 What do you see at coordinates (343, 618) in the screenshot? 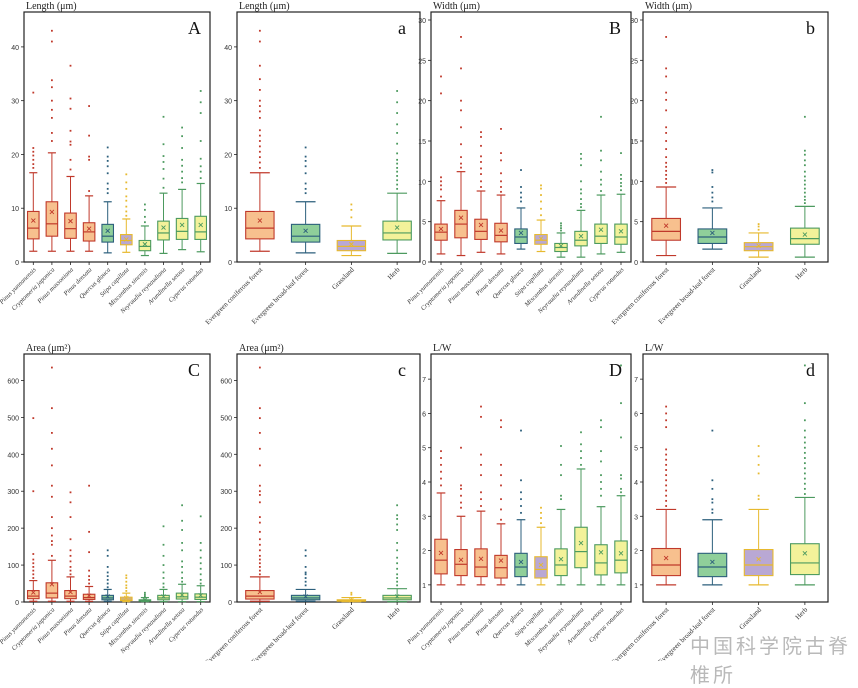
I see `x-tick-label: Grassland` at bounding box center [343, 618].